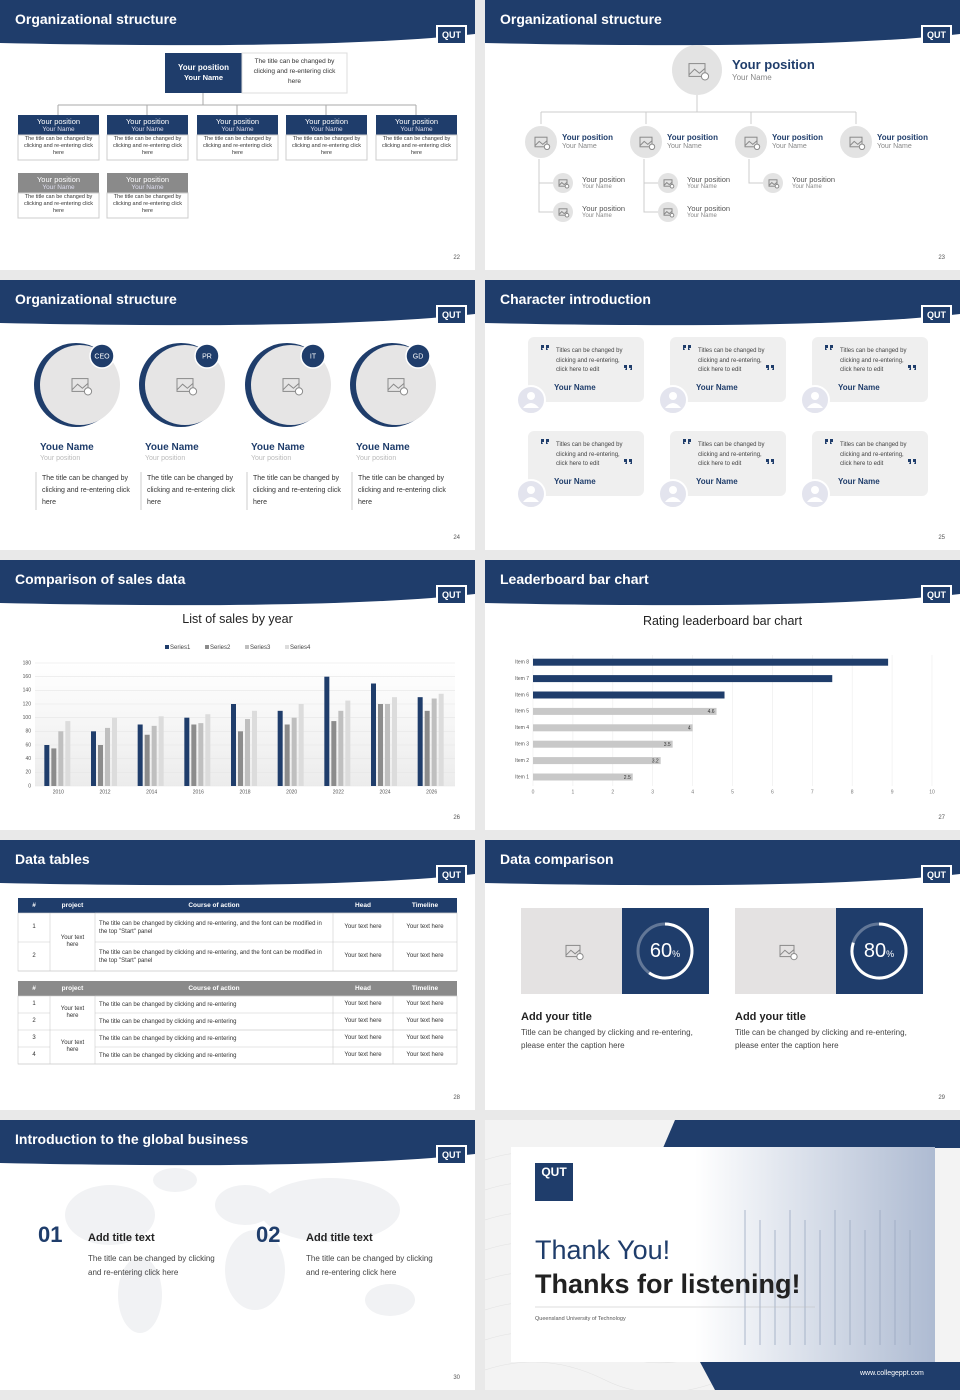  Describe the element at coordinates (214, 988) in the screenshot. I see `column-header: Course of action` at that location.